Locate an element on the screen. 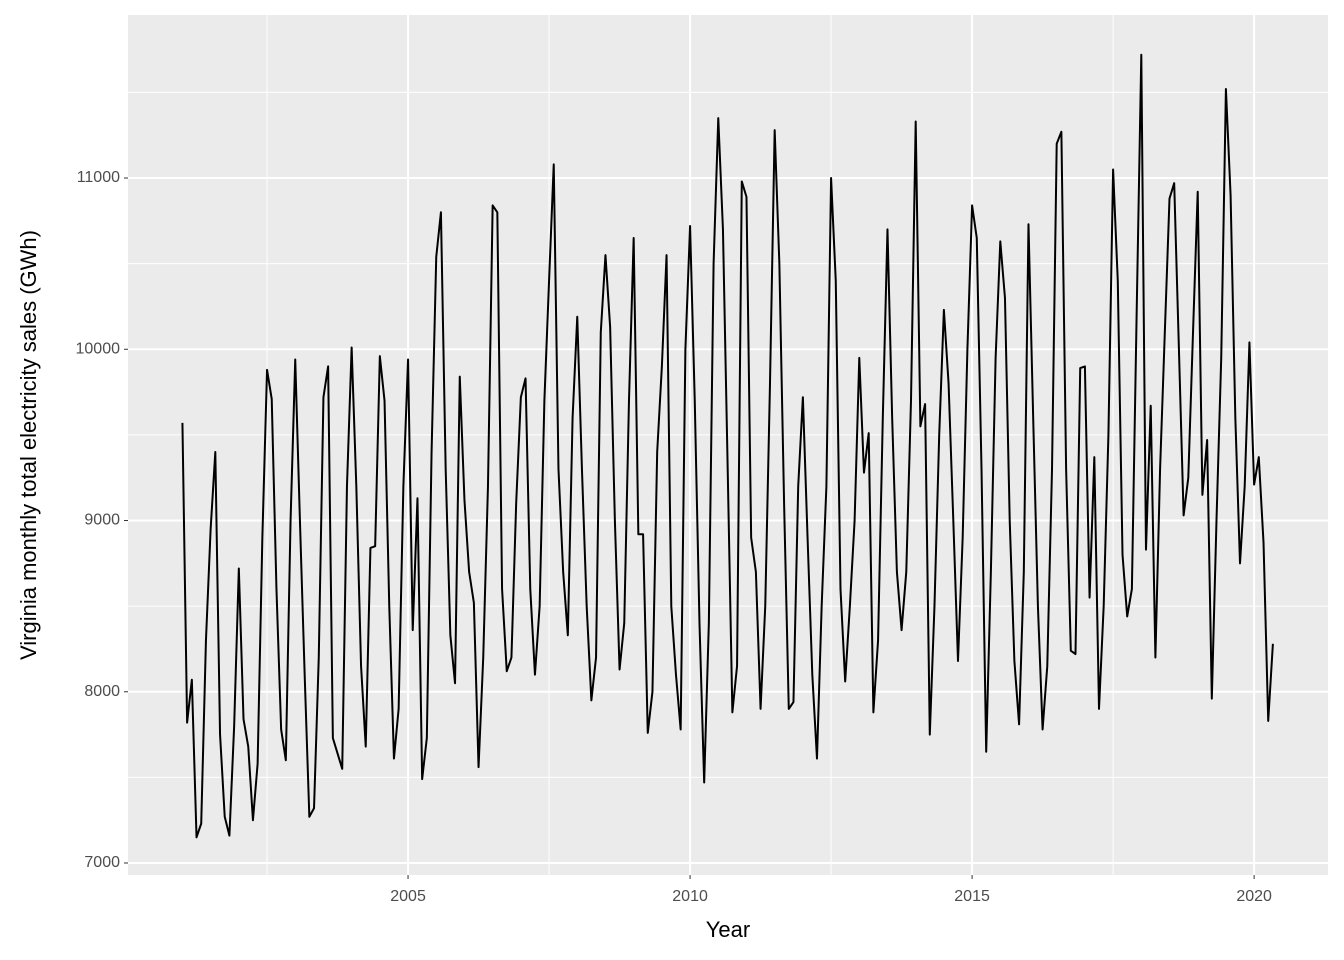 This screenshot has height=960, width=1344. y-tick-label: 10000 is located at coordinates (98, 348).